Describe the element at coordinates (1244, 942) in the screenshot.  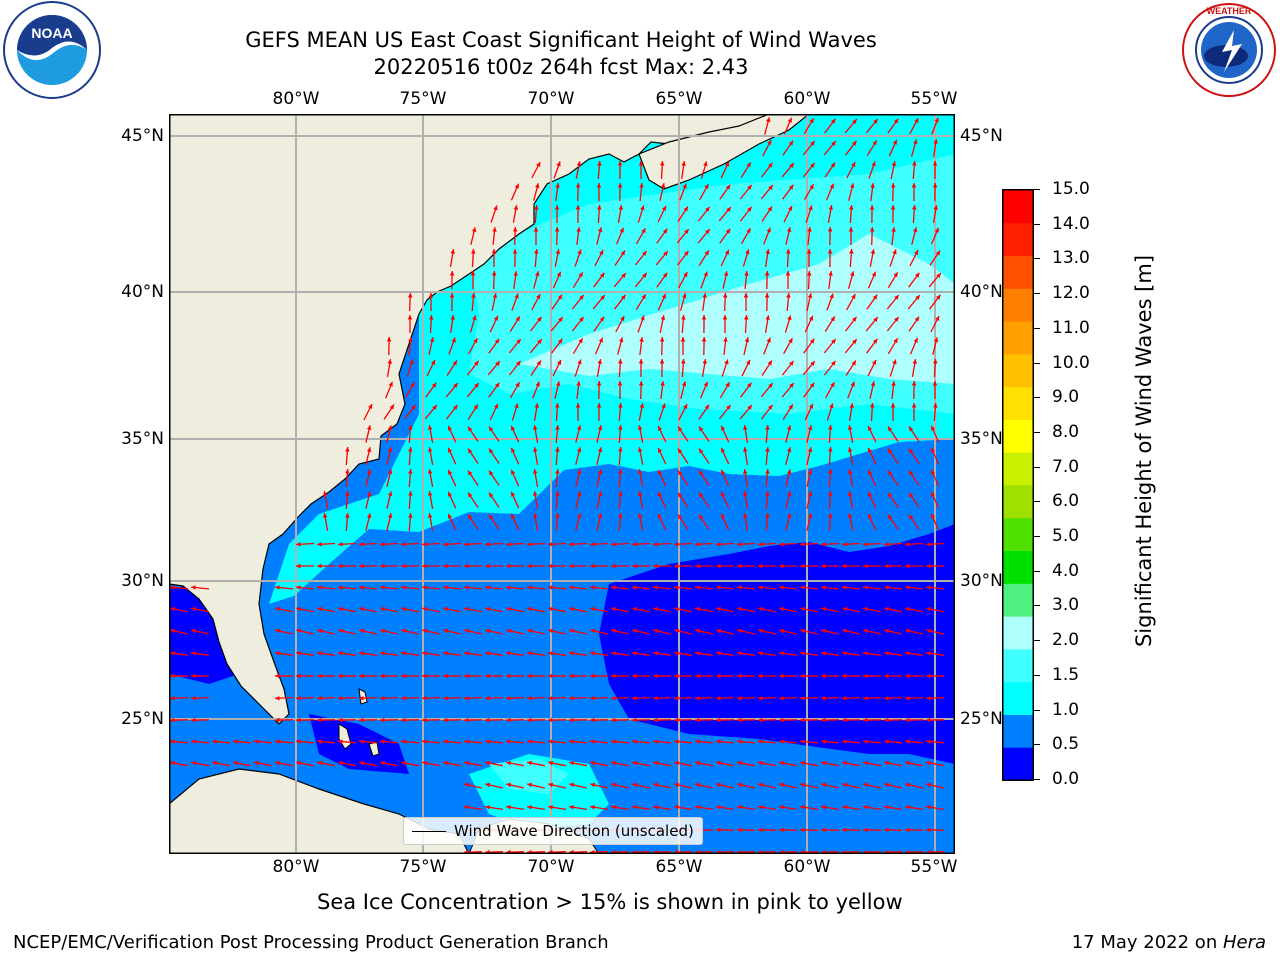
I see `footer-machine: Hera` at that location.